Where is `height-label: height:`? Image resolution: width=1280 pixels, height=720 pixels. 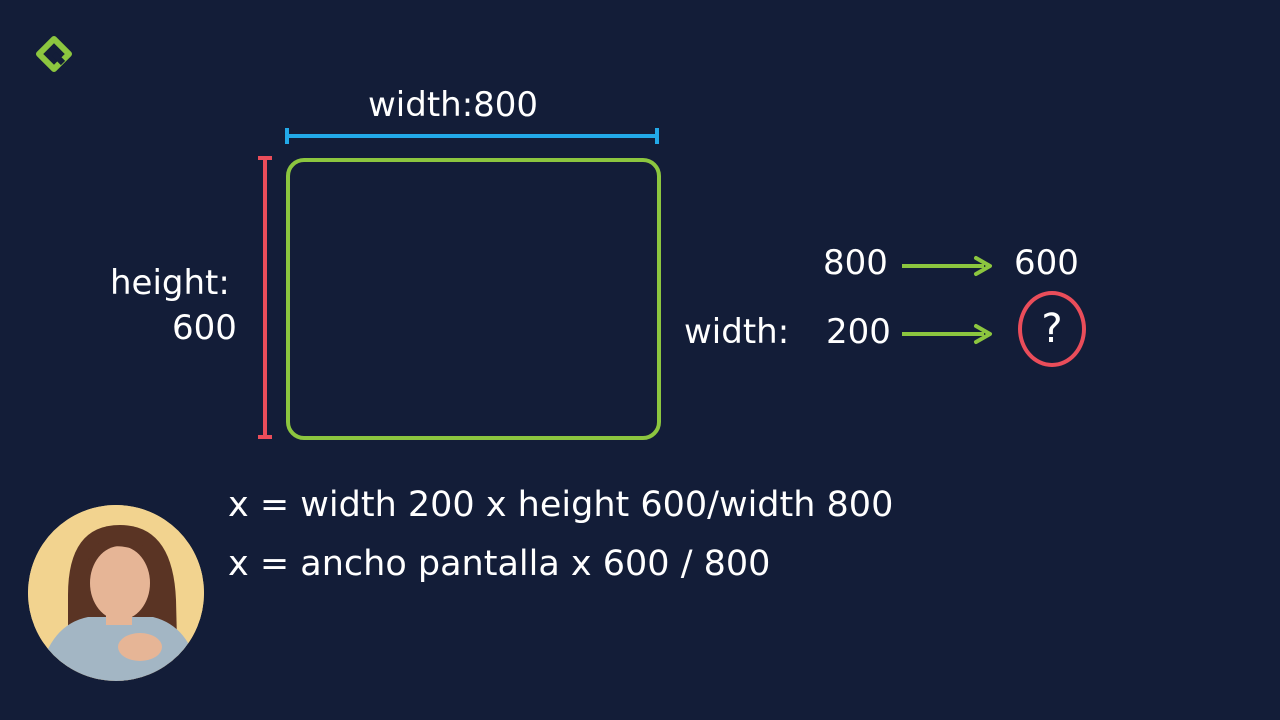 height-label: height: is located at coordinates (170, 283).